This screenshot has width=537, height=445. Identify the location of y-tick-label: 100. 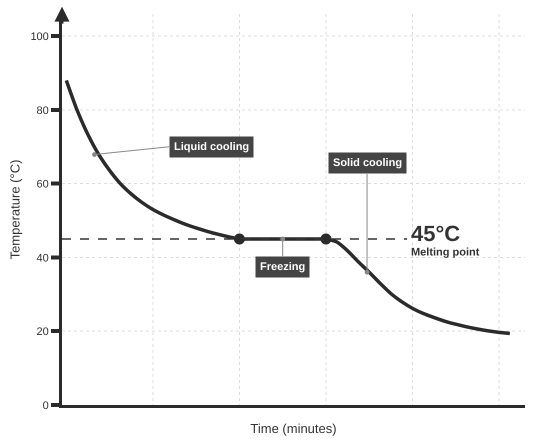
(39, 36).